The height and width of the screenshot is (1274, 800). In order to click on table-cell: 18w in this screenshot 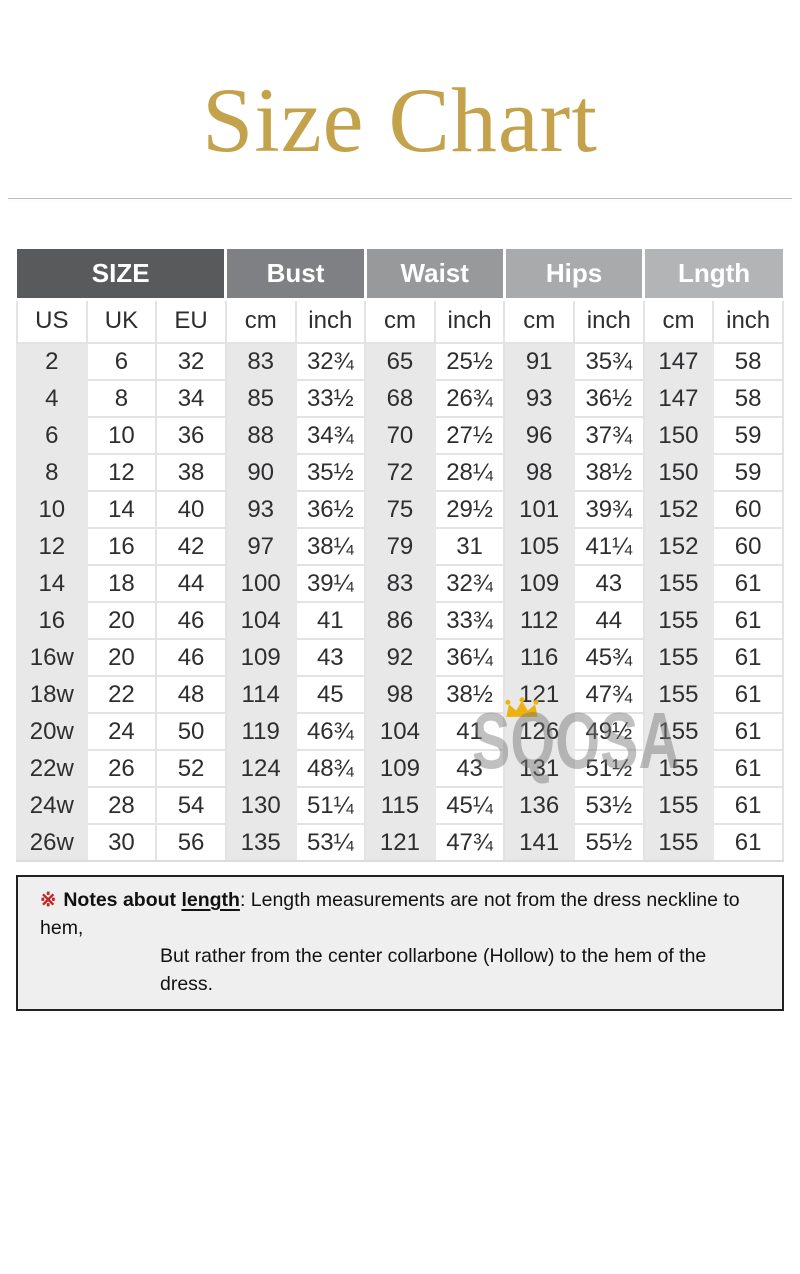, I will do `click(52, 694)`.